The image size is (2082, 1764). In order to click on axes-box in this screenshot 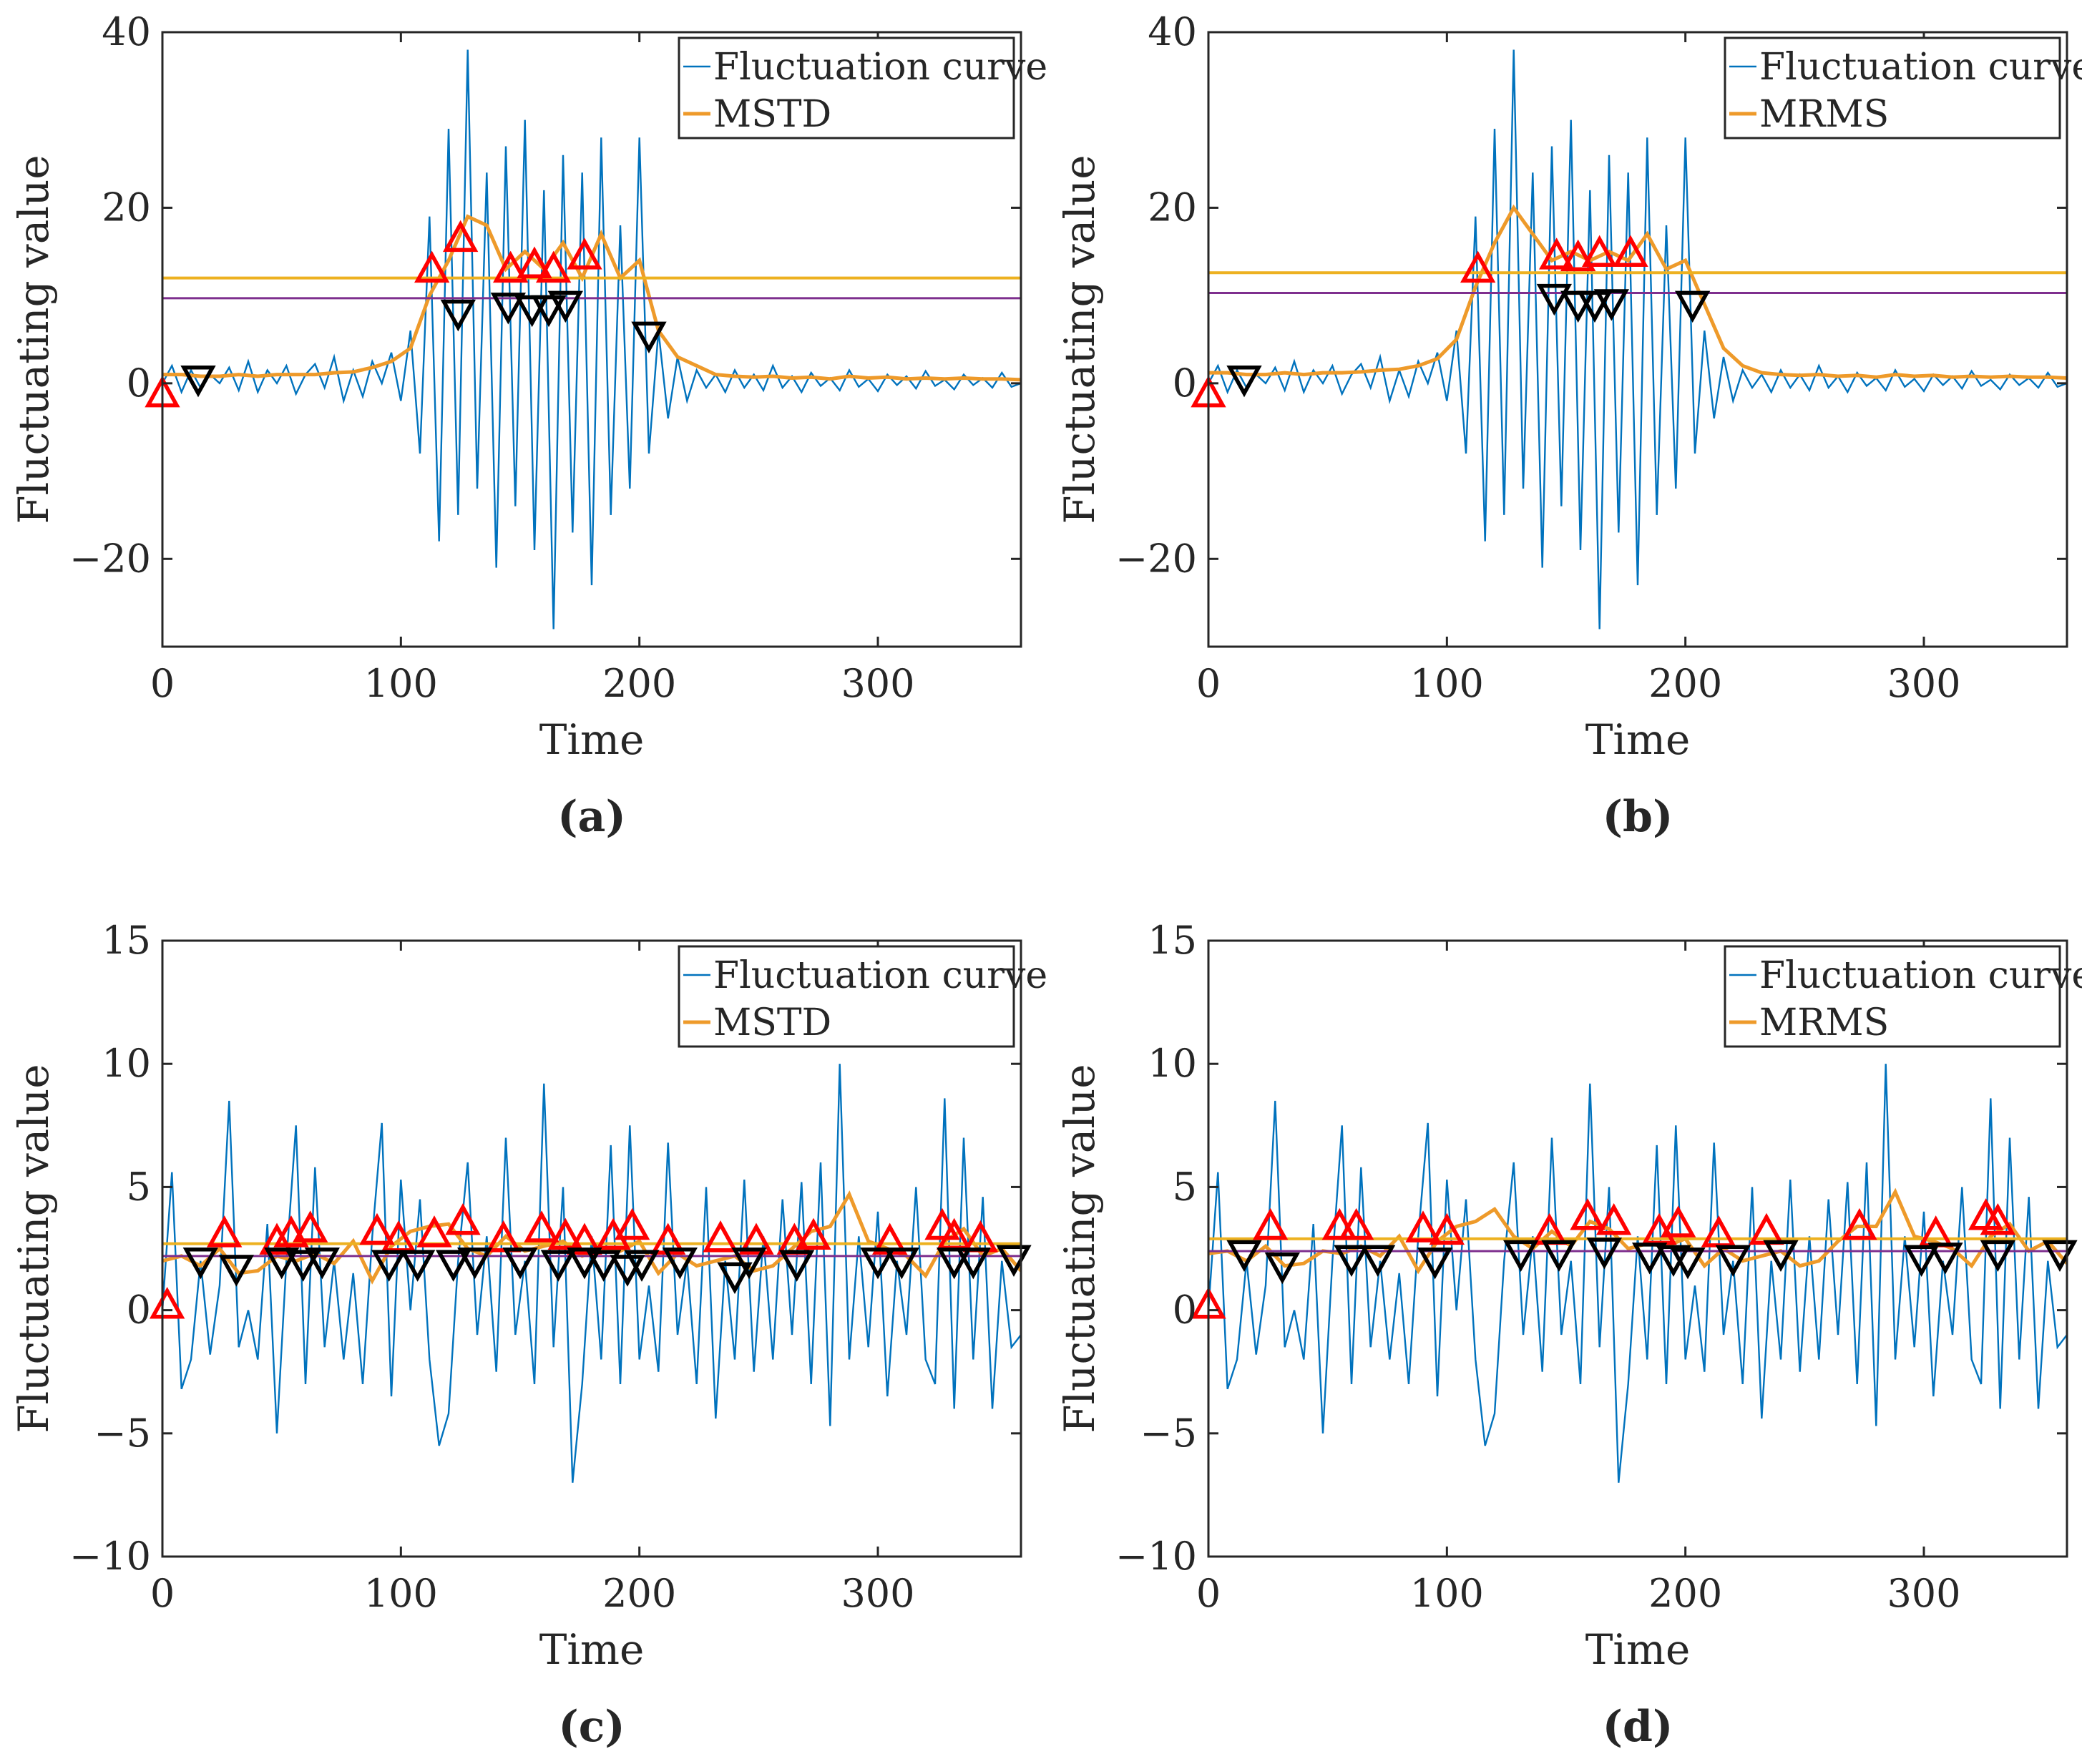, I will do `click(1638, 1249)`.